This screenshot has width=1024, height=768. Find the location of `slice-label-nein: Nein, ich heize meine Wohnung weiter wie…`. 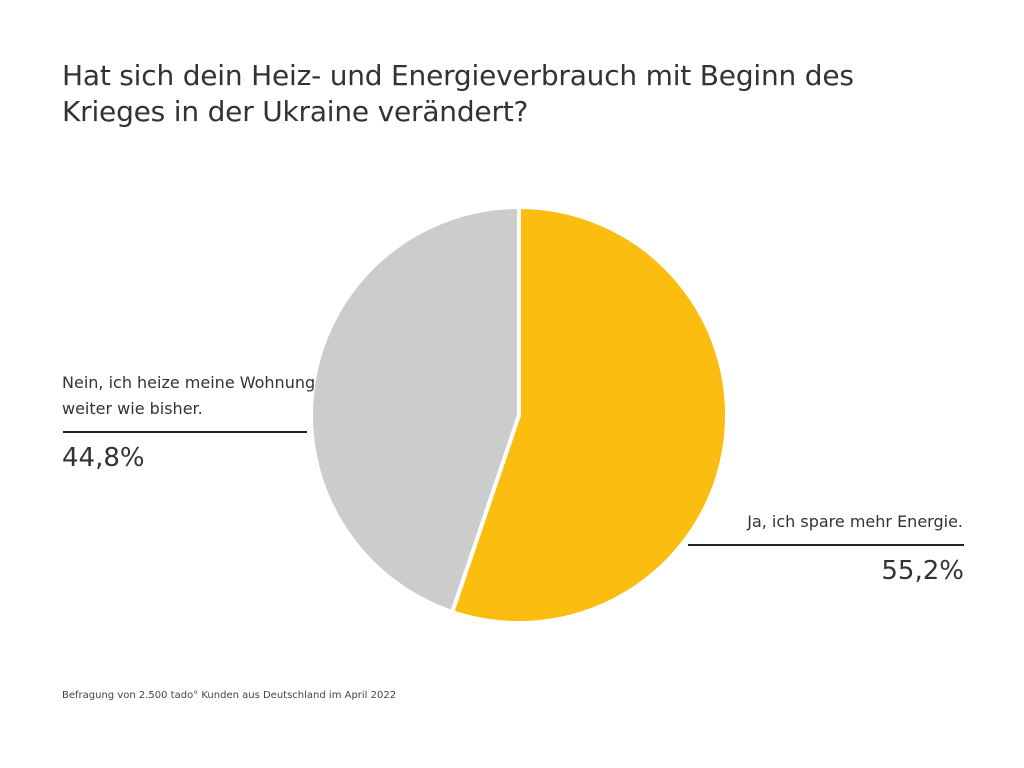

slice-label-nein: Nein, ich heize meine Wohnung weiter wie… is located at coordinates (189, 395).